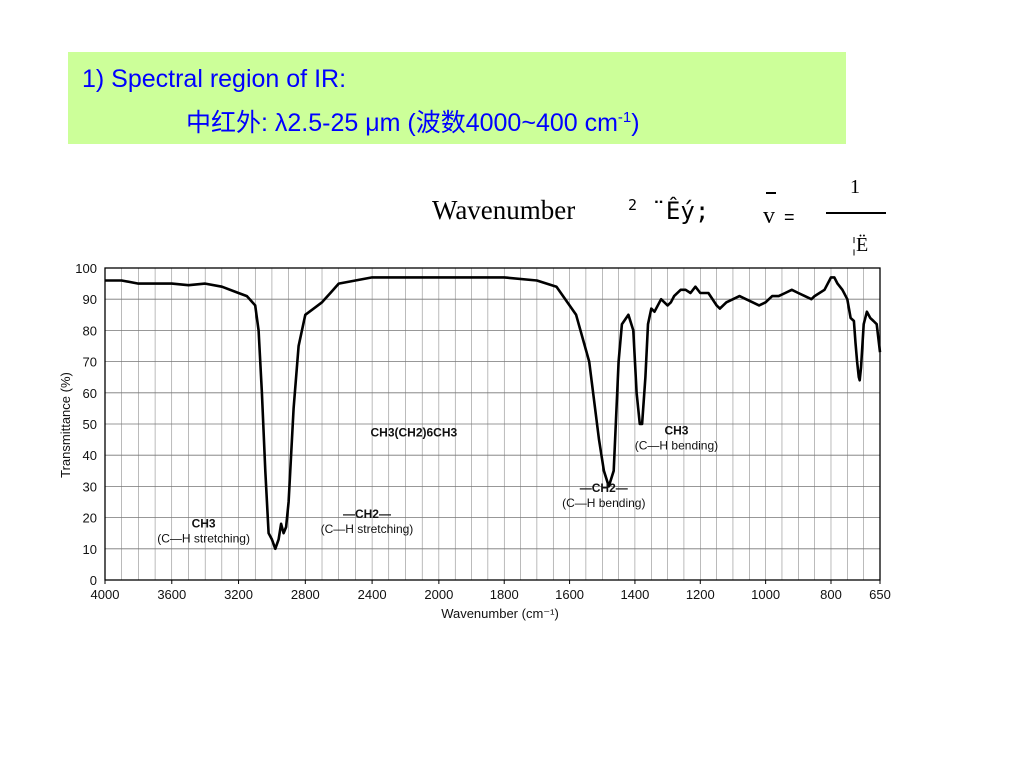 This screenshot has height=768, width=1024. Describe the element at coordinates (789, 217) in the screenshot. I see `equals-sign: =` at that location.